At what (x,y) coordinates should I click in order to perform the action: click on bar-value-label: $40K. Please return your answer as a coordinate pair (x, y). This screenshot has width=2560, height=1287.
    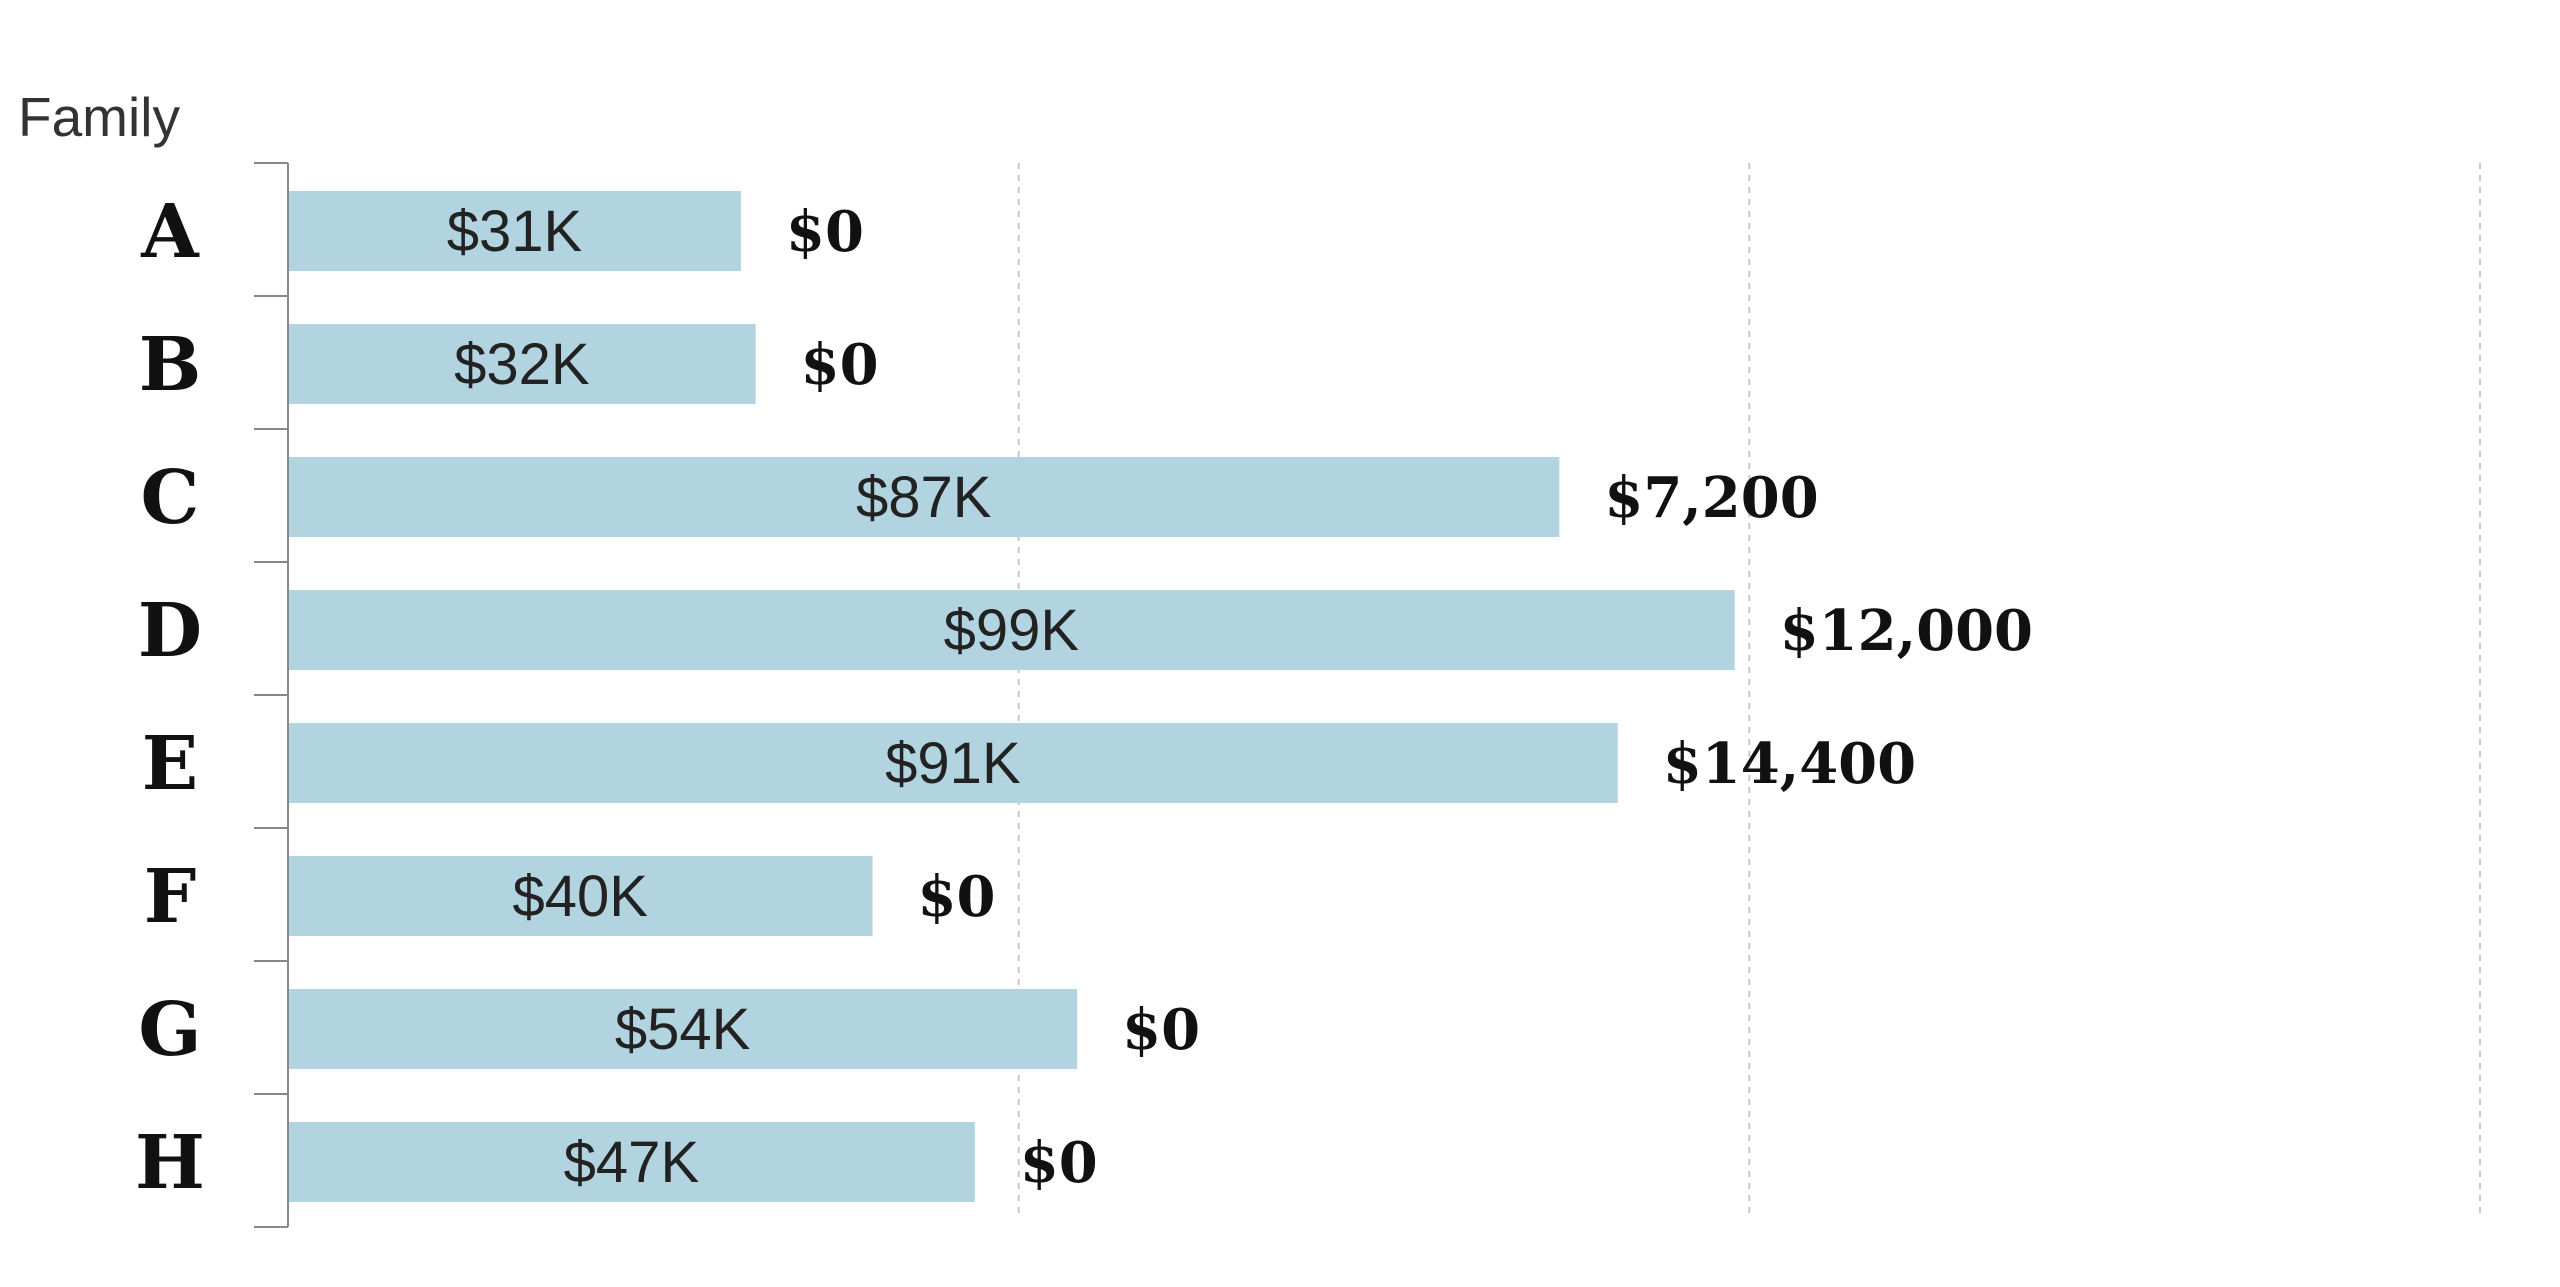
    Looking at the image, I should click on (581, 896).